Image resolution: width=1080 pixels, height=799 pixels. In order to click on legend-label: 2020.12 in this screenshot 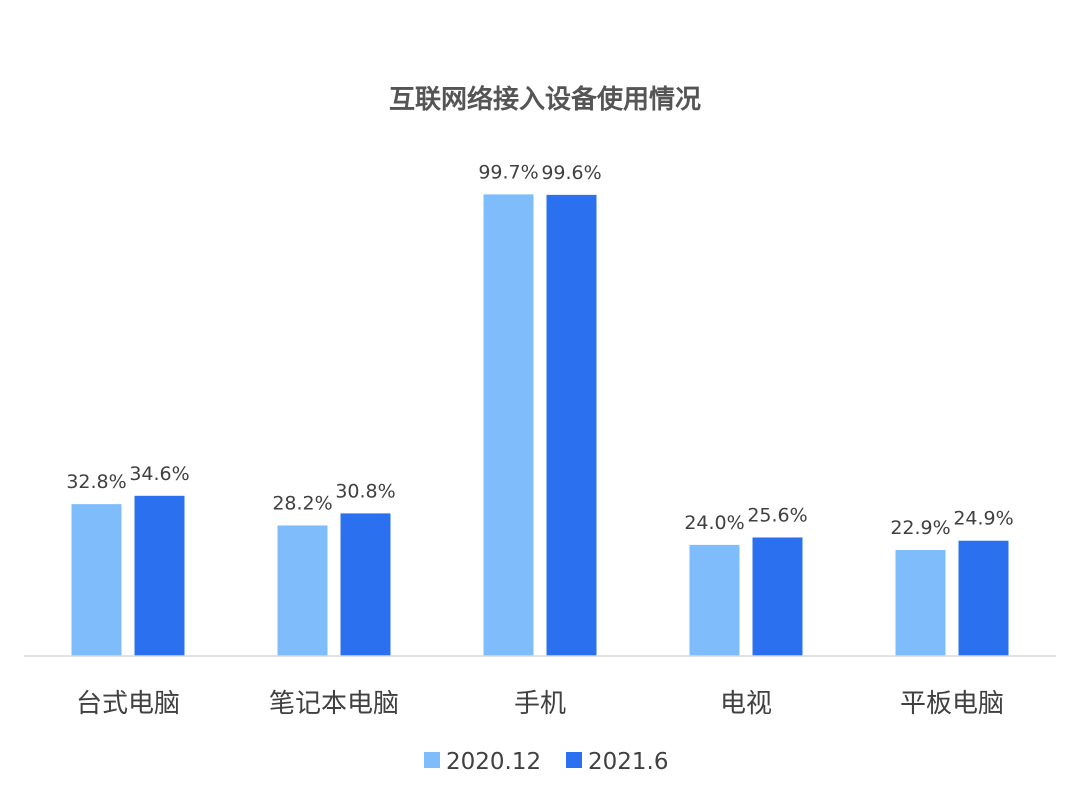, I will do `click(493, 762)`.